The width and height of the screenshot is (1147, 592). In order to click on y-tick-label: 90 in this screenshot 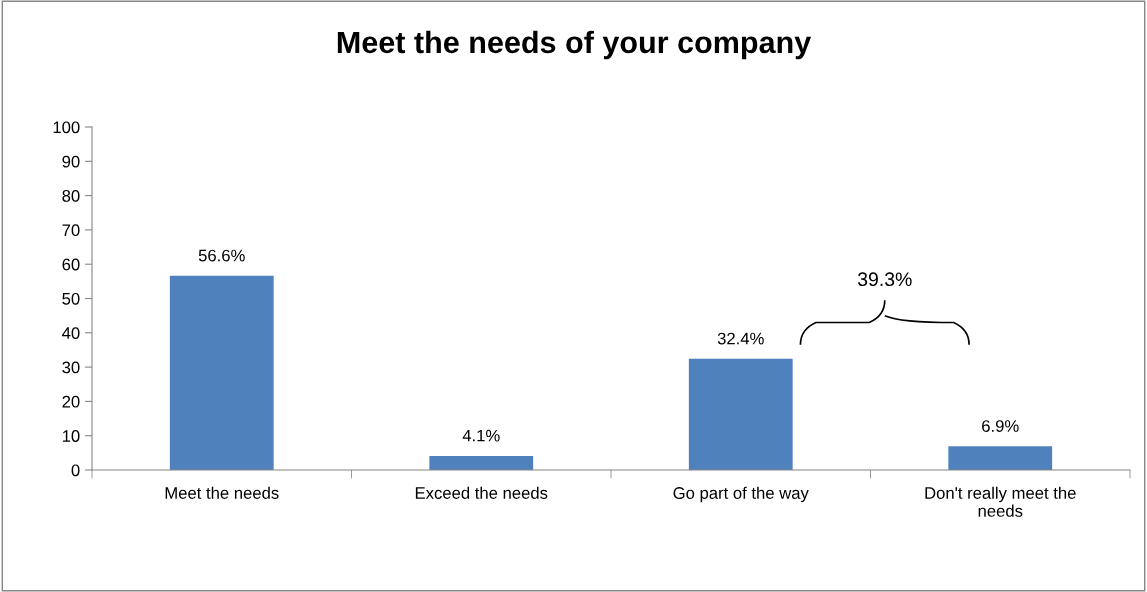, I will do `click(71, 161)`.